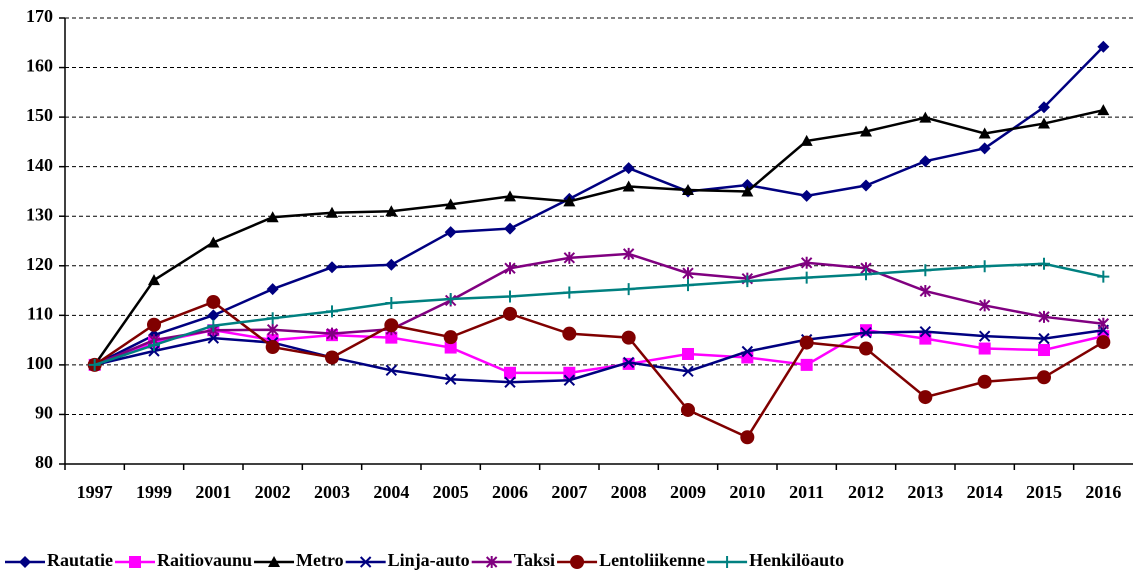 Image resolution: width=1139 pixels, height=581 pixels. I want to click on y-tick-label: 80, so click(44, 462).